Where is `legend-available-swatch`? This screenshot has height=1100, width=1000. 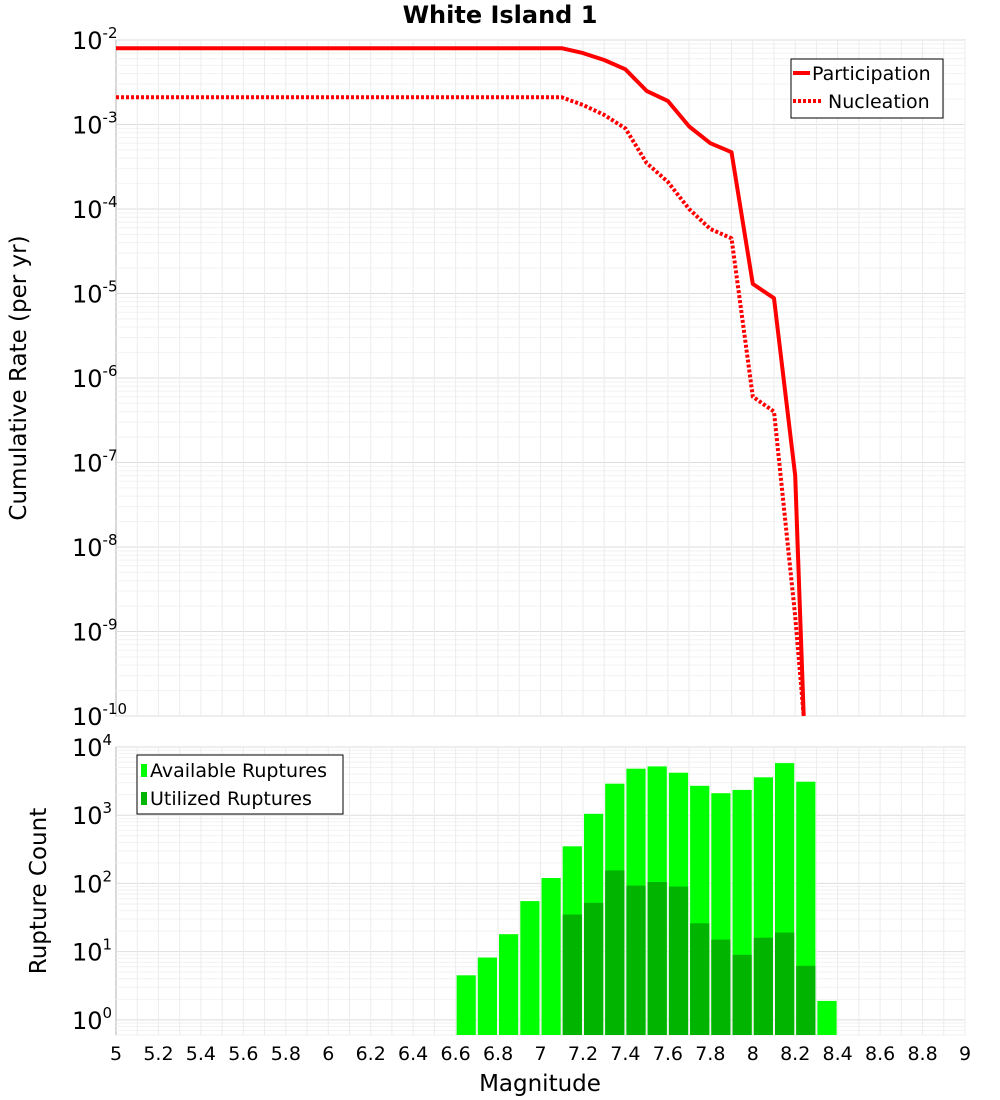 legend-available-swatch is located at coordinates (144, 770).